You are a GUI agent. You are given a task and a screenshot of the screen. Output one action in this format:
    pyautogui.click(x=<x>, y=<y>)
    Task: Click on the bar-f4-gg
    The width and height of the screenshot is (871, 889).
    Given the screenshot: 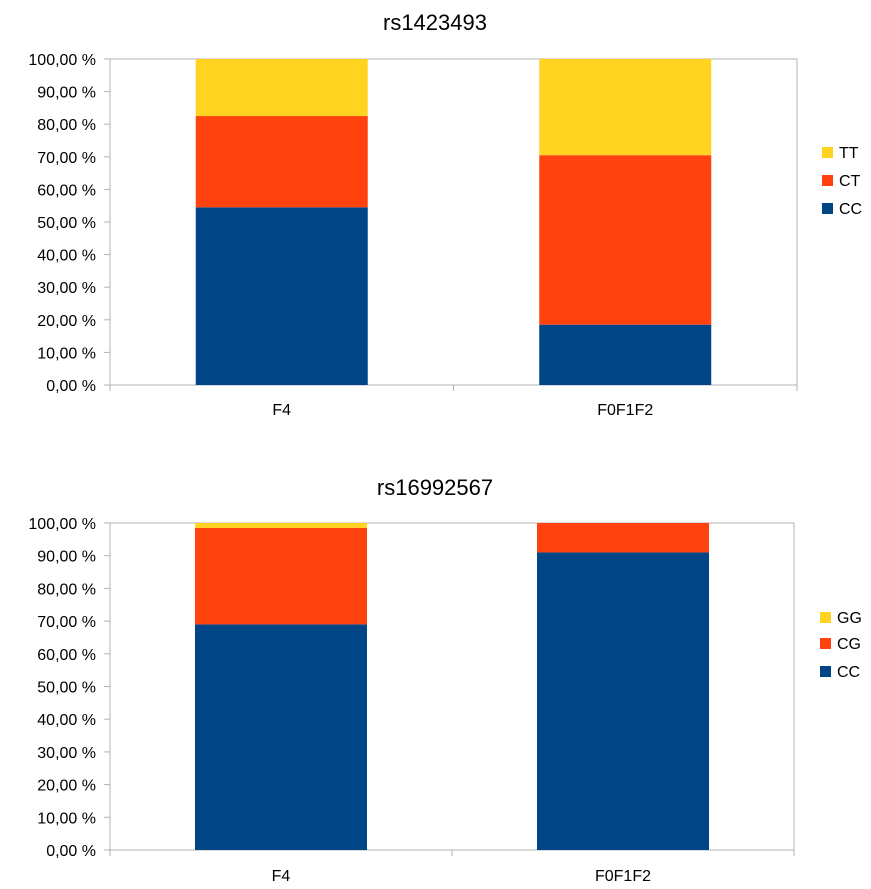 What is the action you would take?
    pyautogui.click(x=281, y=525)
    